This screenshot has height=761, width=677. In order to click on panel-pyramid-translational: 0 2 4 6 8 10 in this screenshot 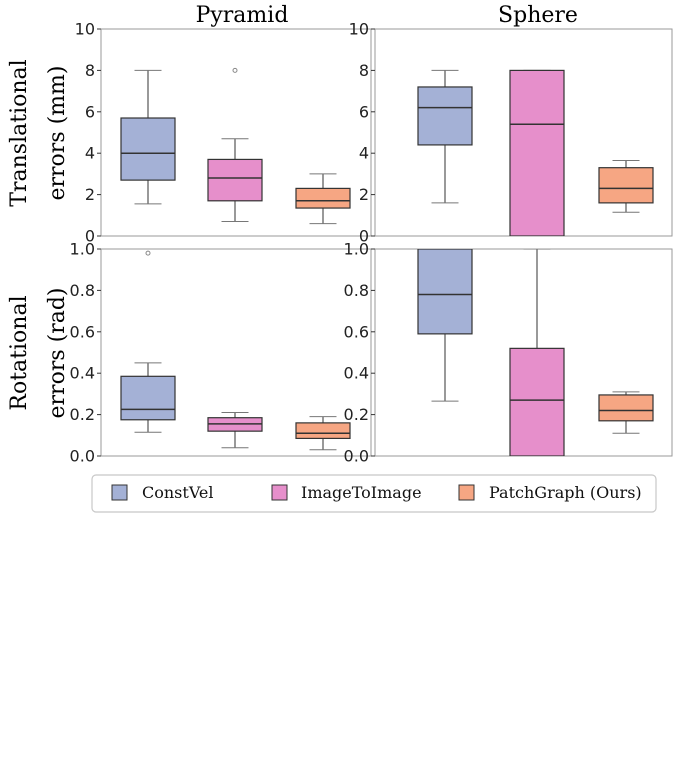, I will do `click(223, 133)`.